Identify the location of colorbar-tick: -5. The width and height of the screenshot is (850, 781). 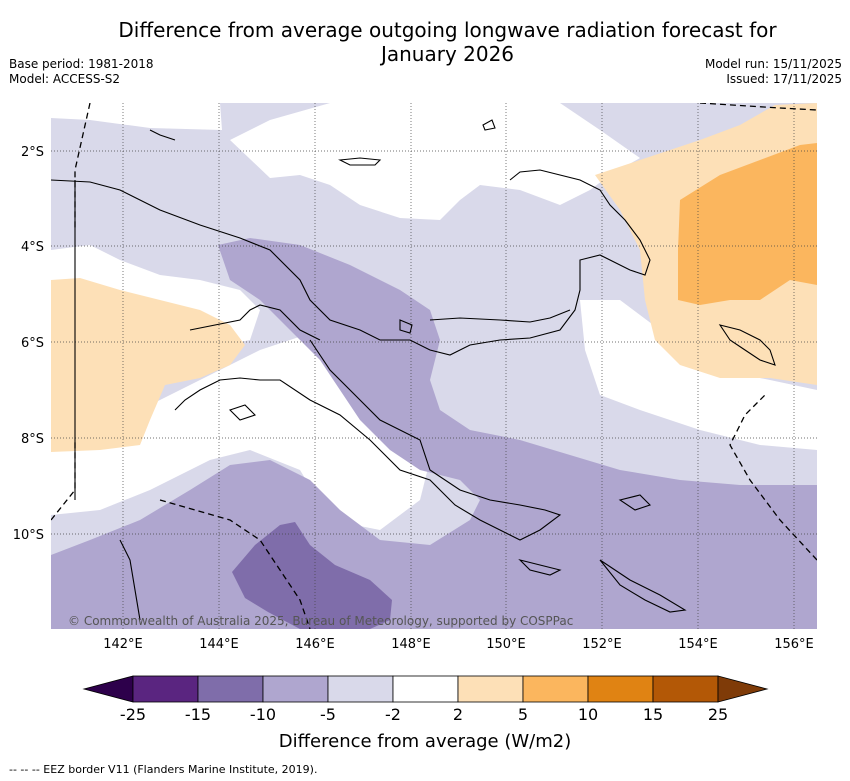
(328, 714).